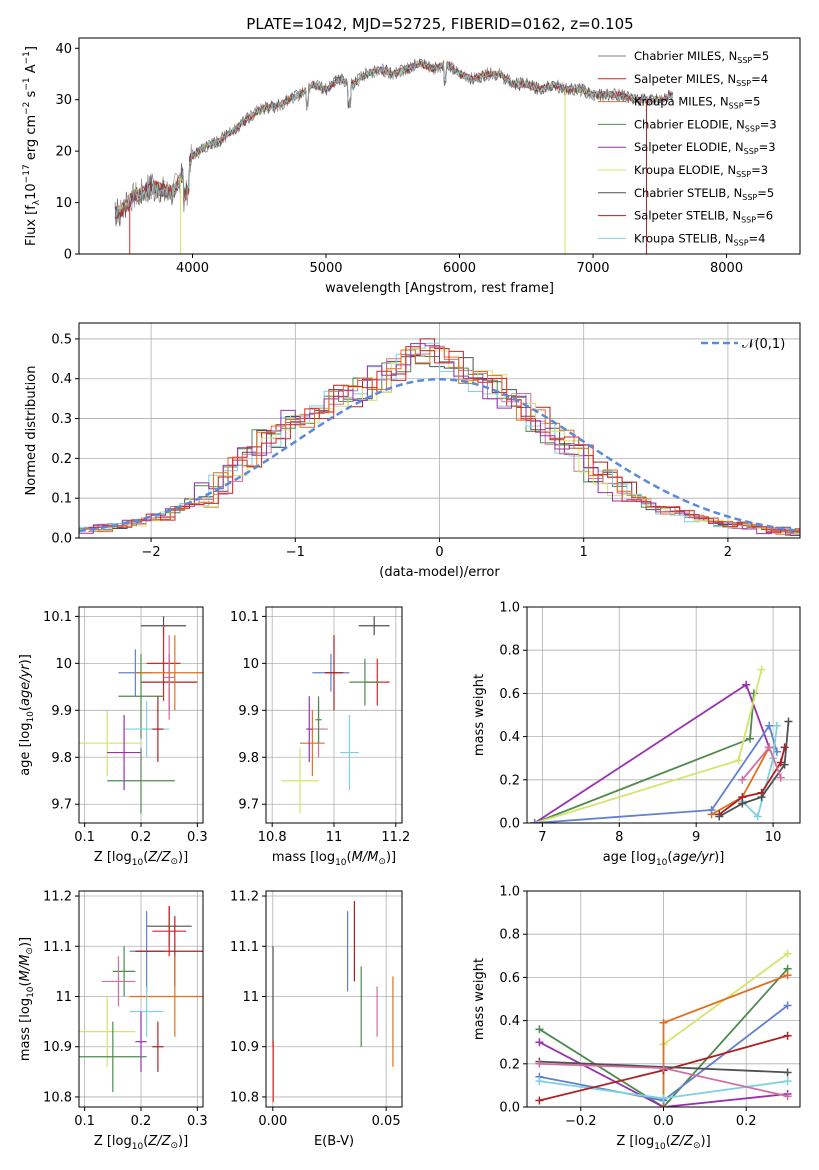 The image size is (819, 1170). I want to click on x-axis-label-part: (data-model)/error, so click(439, 572).